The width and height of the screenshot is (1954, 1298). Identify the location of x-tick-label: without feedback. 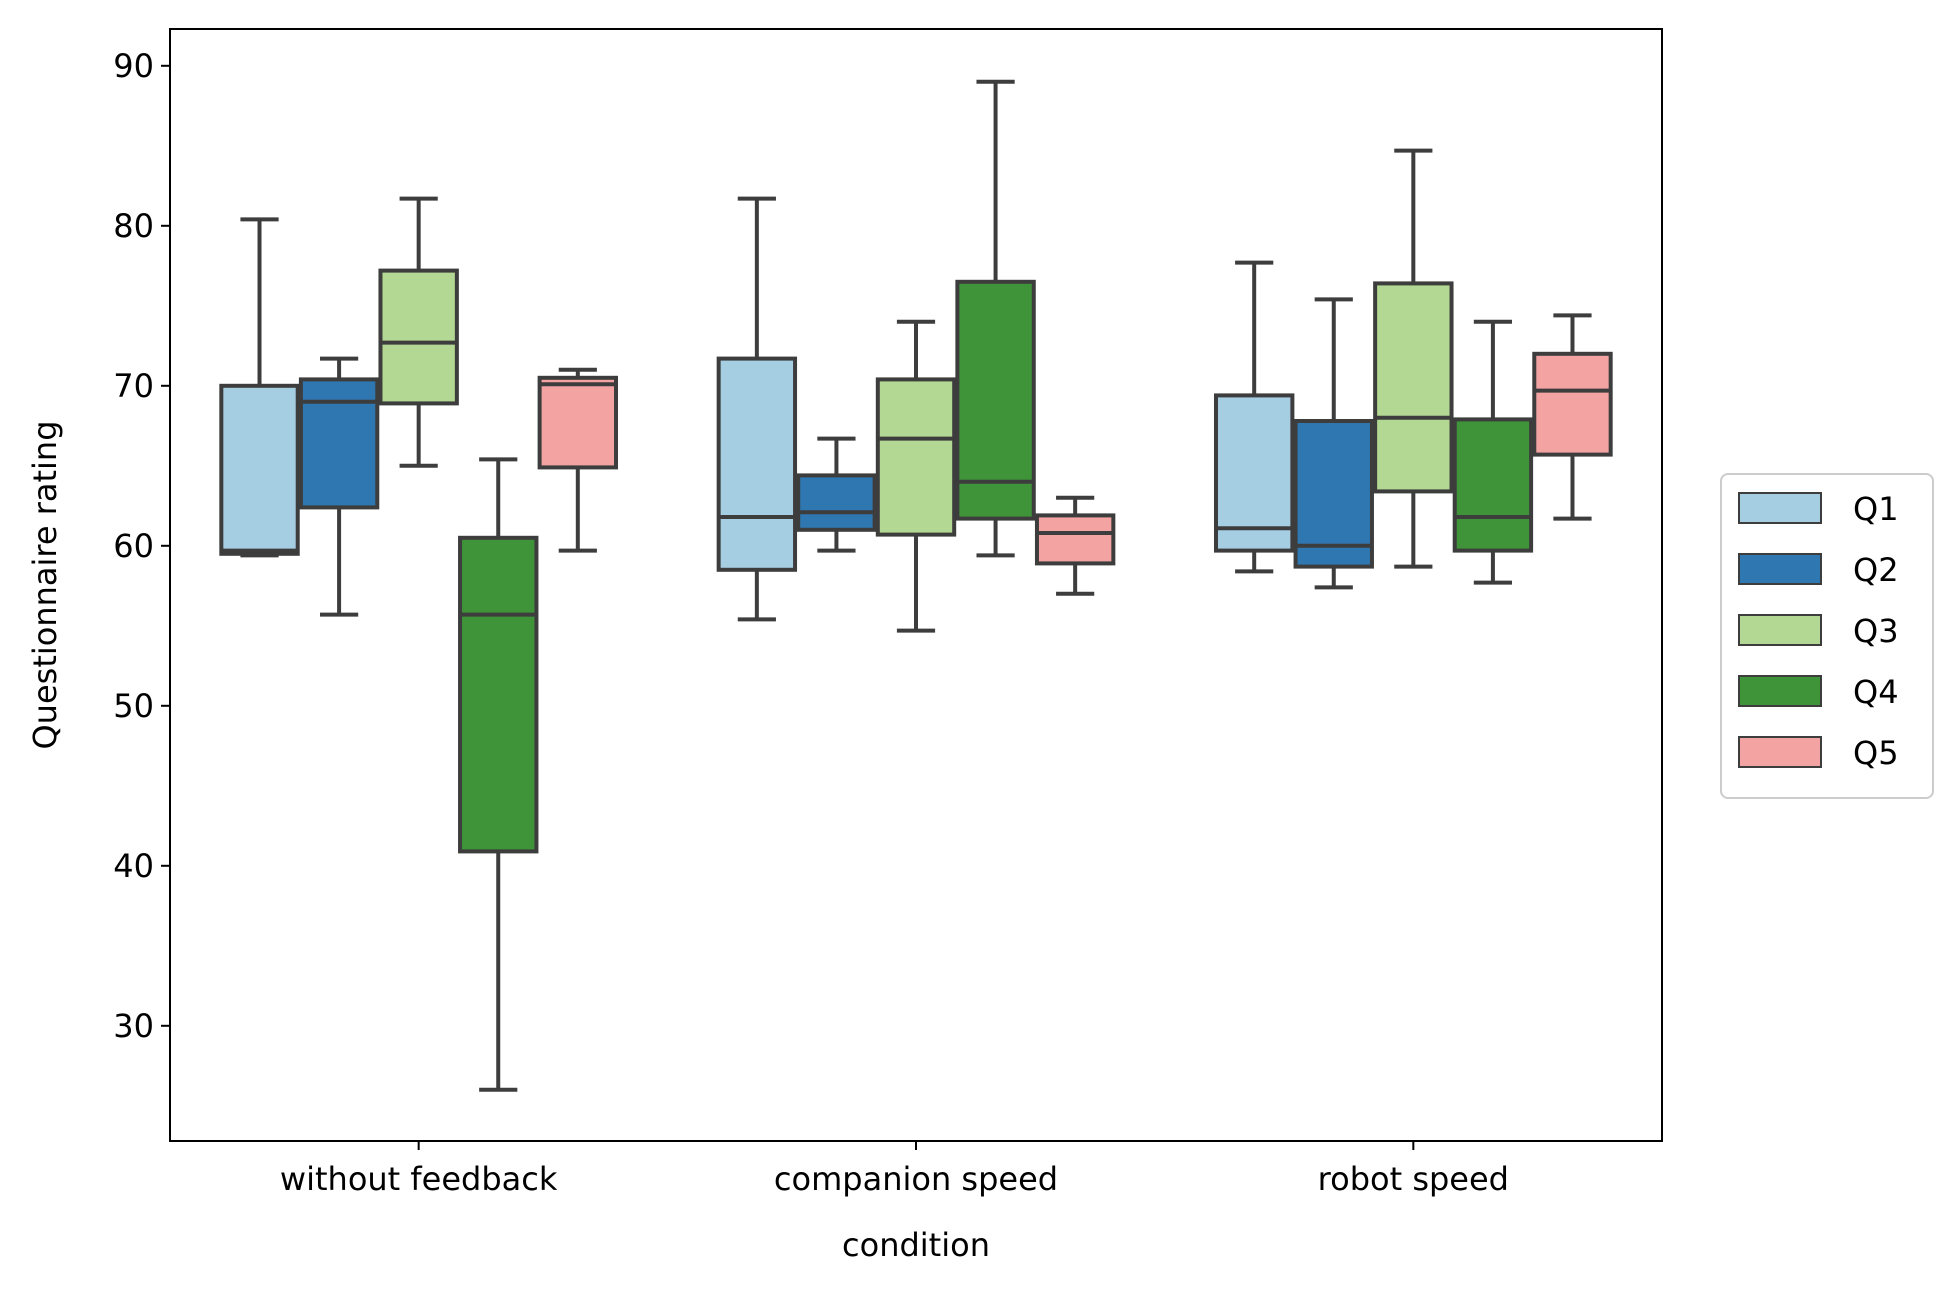
(419, 1179).